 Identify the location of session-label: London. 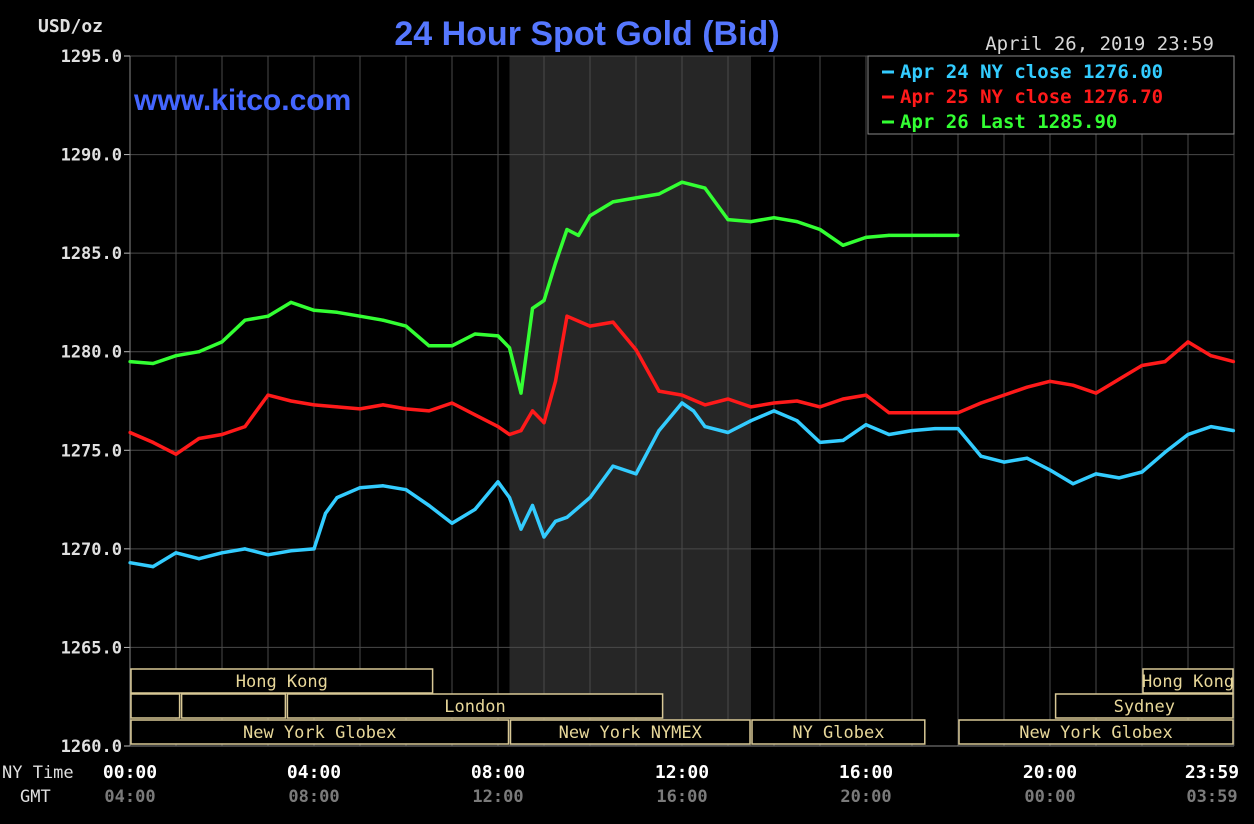
(474, 707).